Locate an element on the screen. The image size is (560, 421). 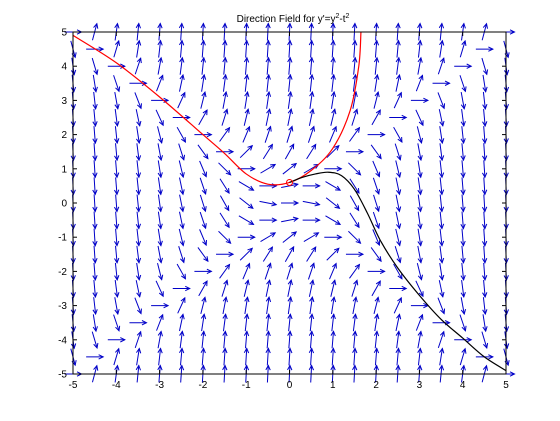
y-tick-label: 0 is located at coordinates (64, 204).